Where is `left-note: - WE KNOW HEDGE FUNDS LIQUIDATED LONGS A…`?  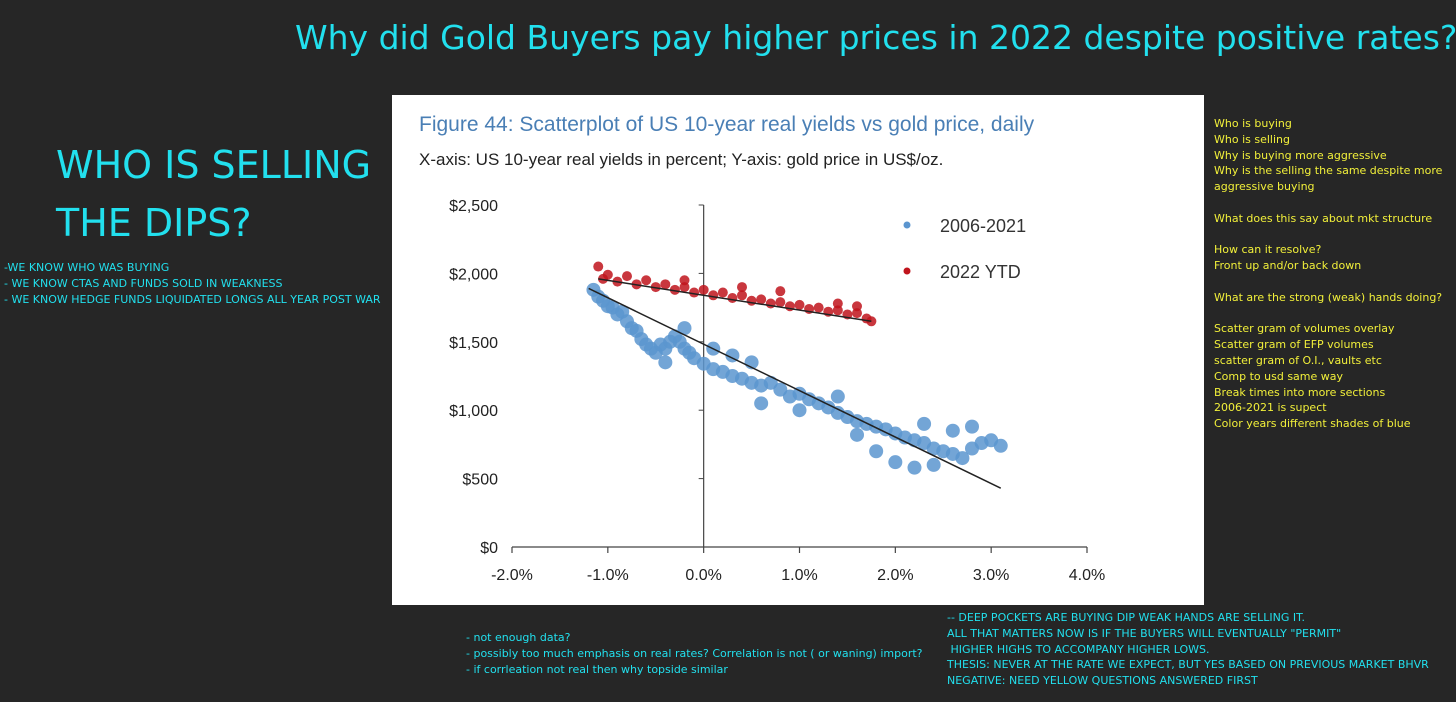
left-note: - WE KNOW HEDGE FUNDS LIQUIDATED LONGS A… is located at coordinates (192, 299).